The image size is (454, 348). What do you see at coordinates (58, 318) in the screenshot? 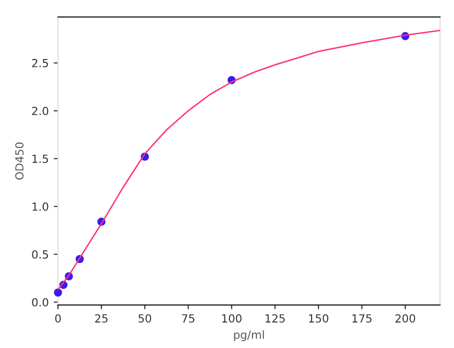
I see `x-tick-label: 0` at bounding box center [58, 318].